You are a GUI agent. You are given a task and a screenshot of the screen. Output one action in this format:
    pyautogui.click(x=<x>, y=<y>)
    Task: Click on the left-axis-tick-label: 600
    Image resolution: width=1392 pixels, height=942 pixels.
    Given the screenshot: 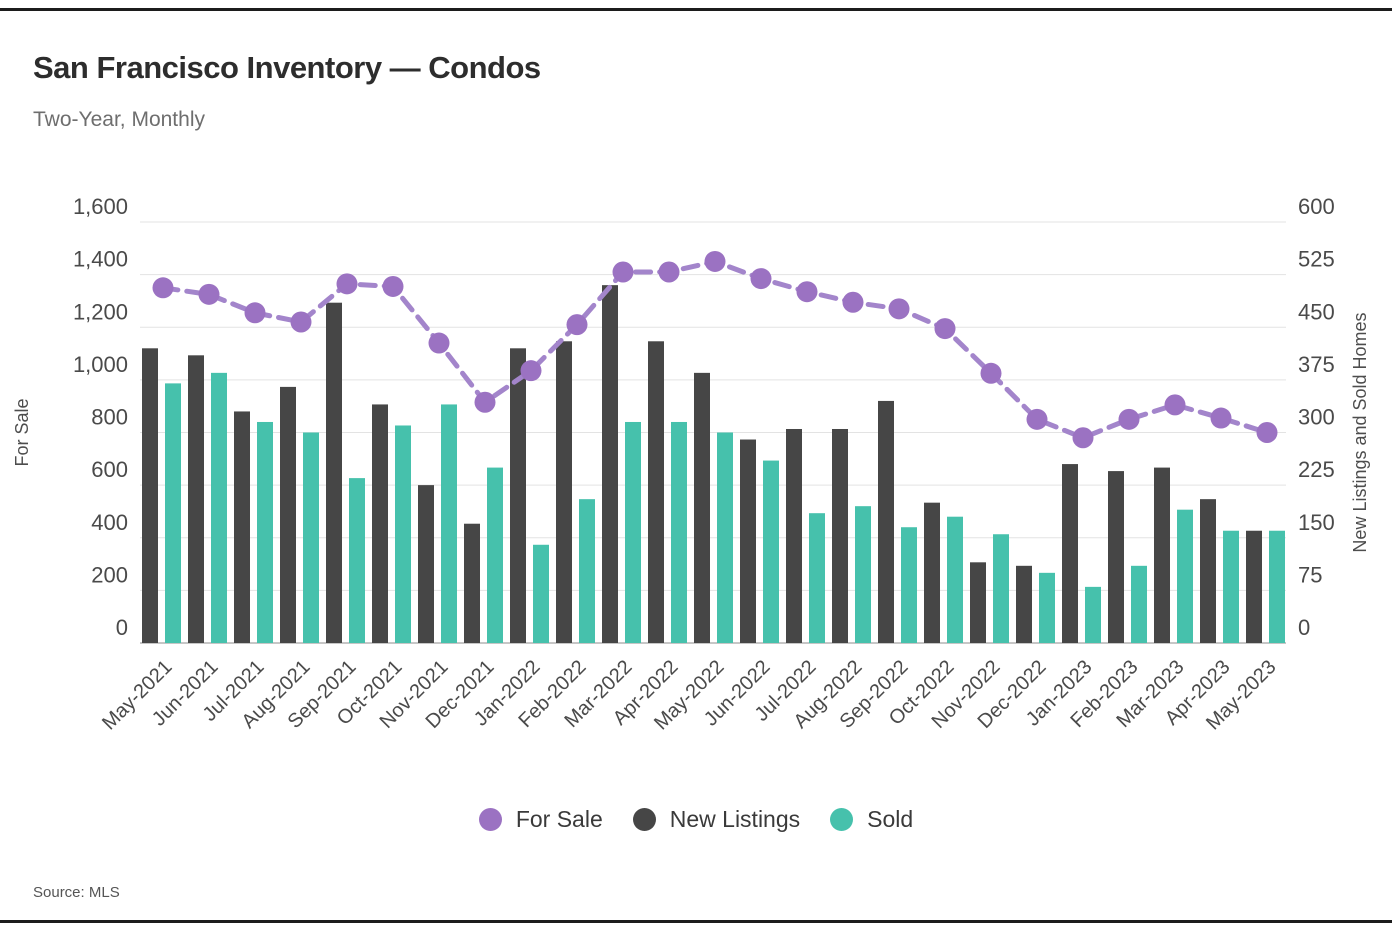 What is the action you would take?
    pyautogui.click(x=109, y=469)
    